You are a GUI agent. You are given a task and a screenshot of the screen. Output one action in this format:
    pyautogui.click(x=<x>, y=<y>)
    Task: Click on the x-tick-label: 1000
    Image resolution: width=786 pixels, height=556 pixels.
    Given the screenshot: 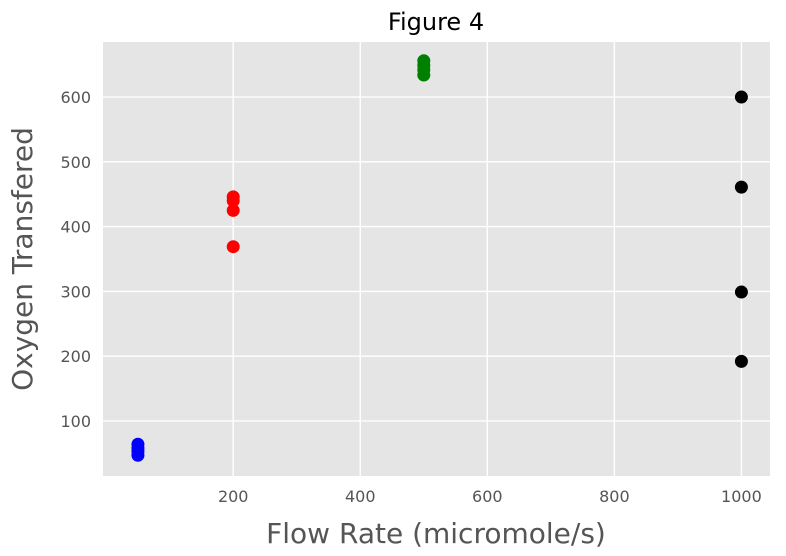 What is the action you would take?
    pyautogui.click(x=741, y=496)
    